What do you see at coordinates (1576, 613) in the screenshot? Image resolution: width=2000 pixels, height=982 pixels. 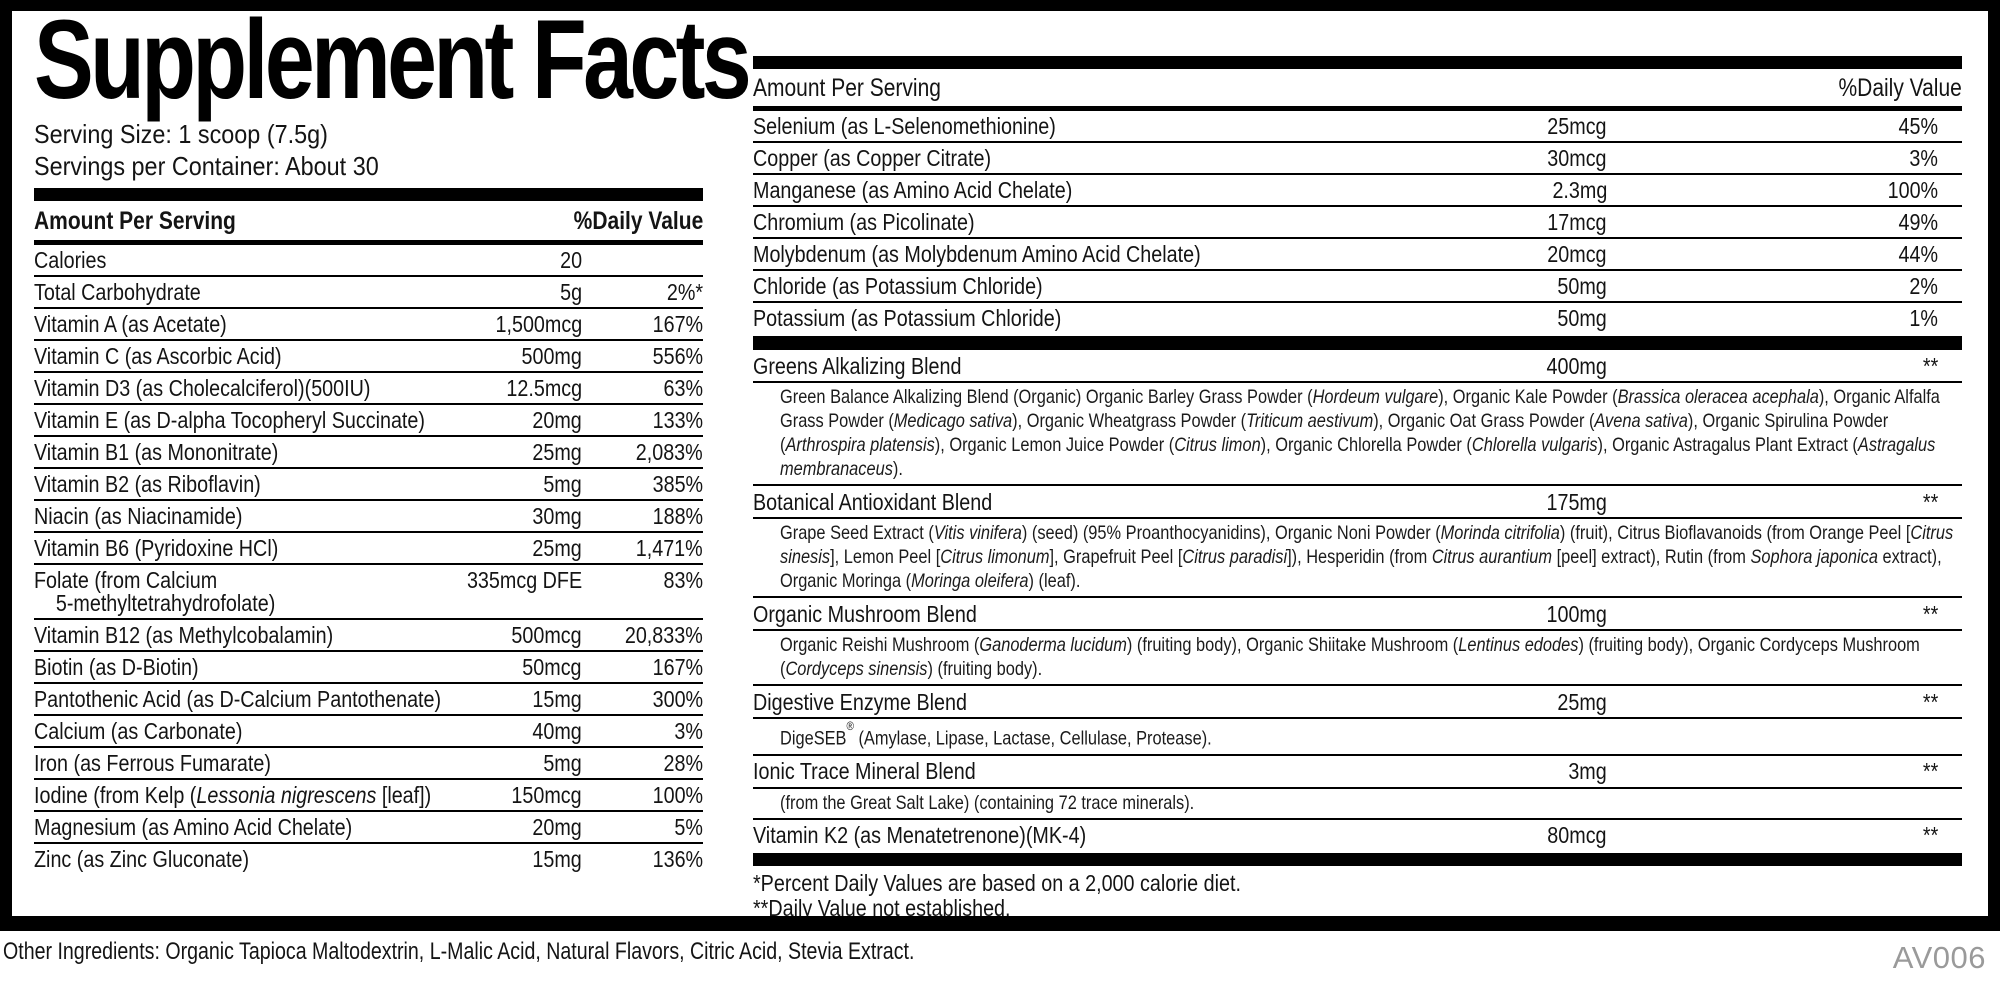 I see `blend-amount: 100mg` at bounding box center [1576, 613].